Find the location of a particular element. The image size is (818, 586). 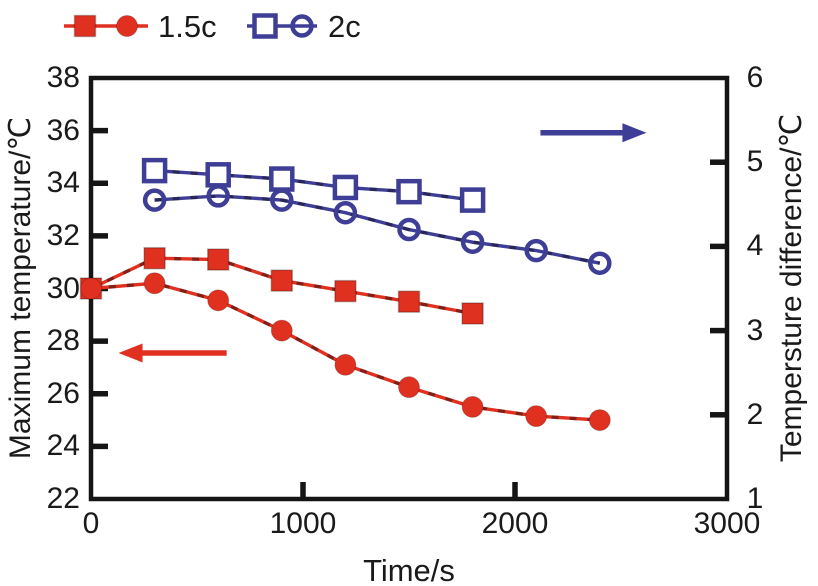

right-axis-tick-label: 4 is located at coordinates (755, 246).